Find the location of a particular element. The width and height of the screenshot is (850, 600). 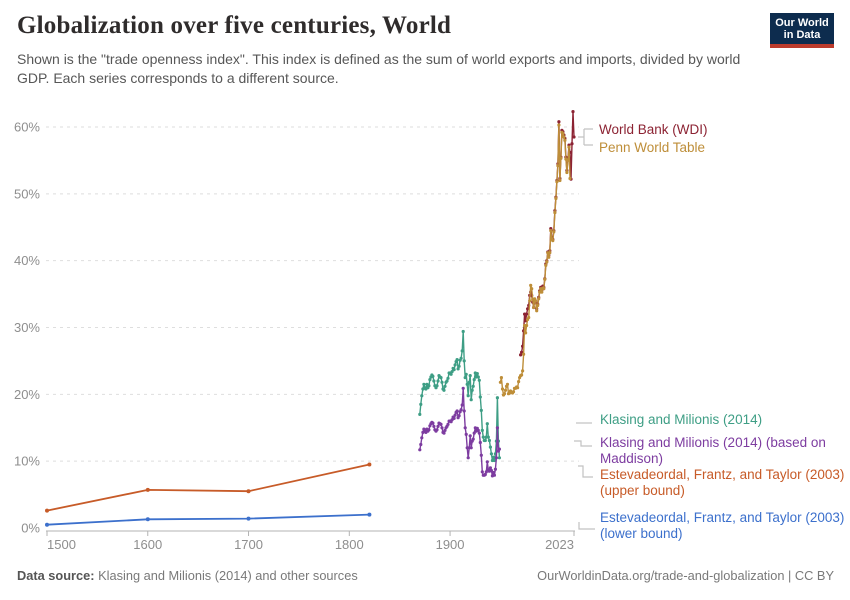

legend-label: Maddison) is located at coordinates (632, 458).